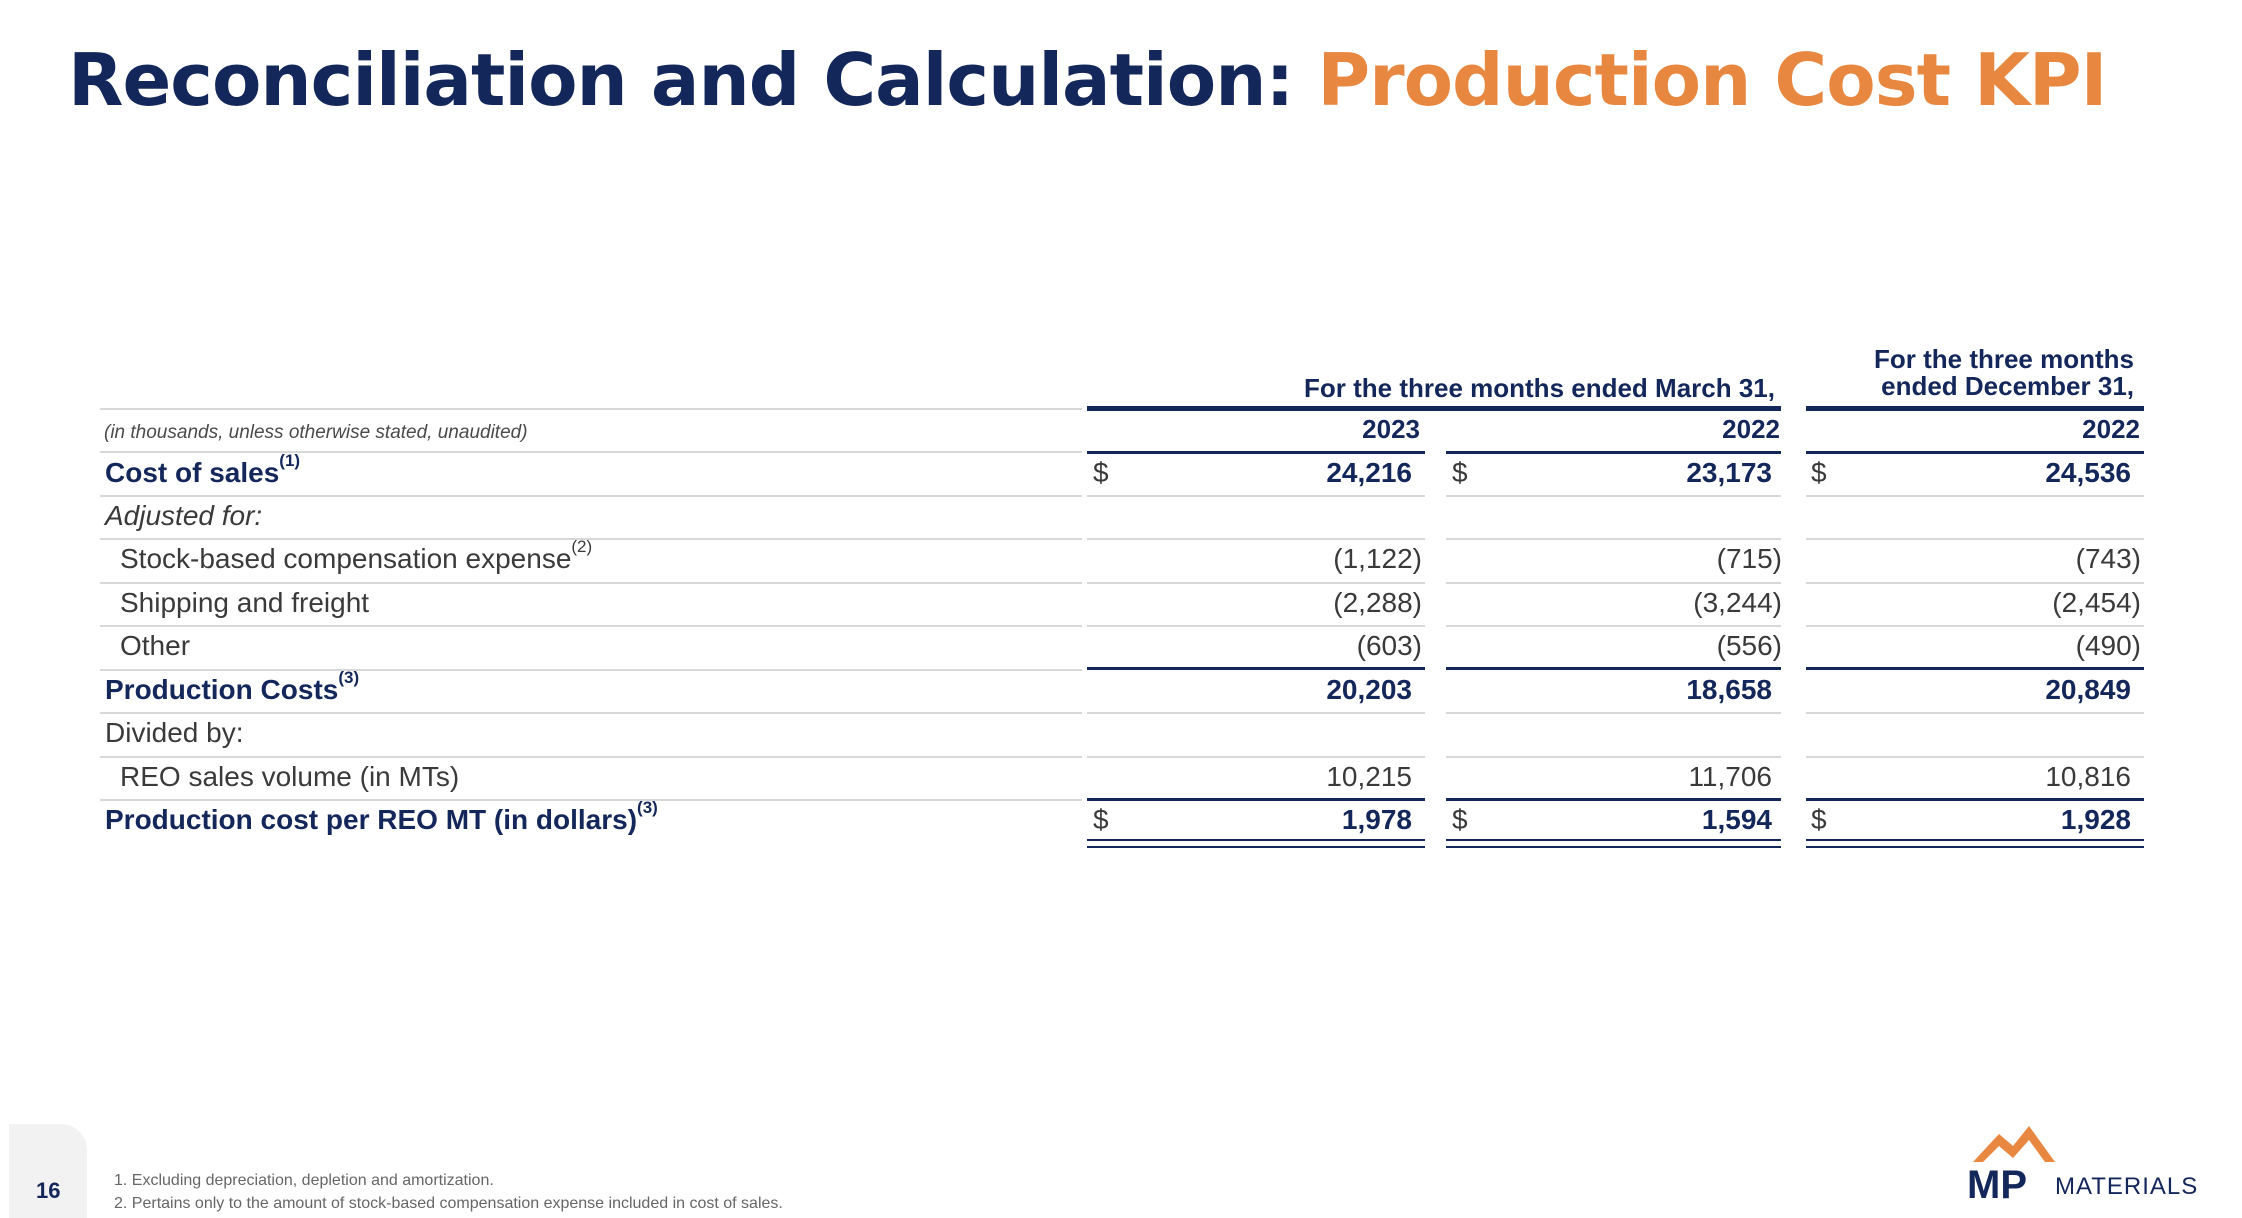 Image resolution: width=2242 pixels, height=1218 pixels. I want to click on header-december-line1: For the three months, so click(2003, 359).